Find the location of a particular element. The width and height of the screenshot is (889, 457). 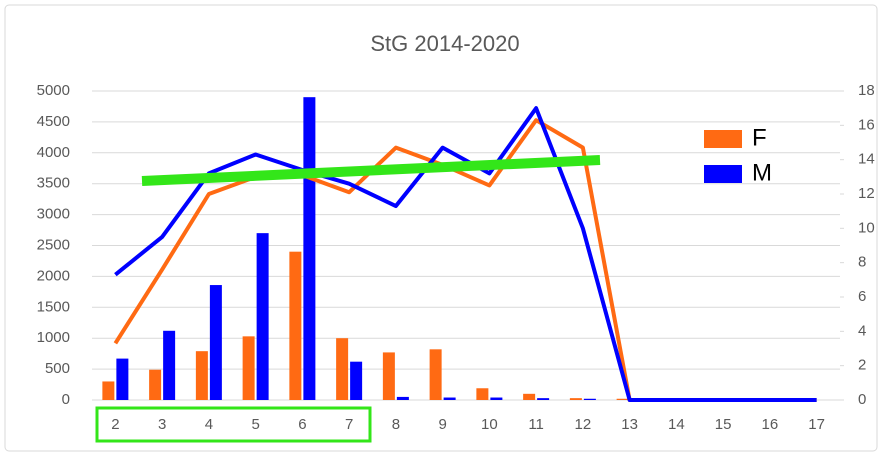

legend-label: M is located at coordinates (762, 172).